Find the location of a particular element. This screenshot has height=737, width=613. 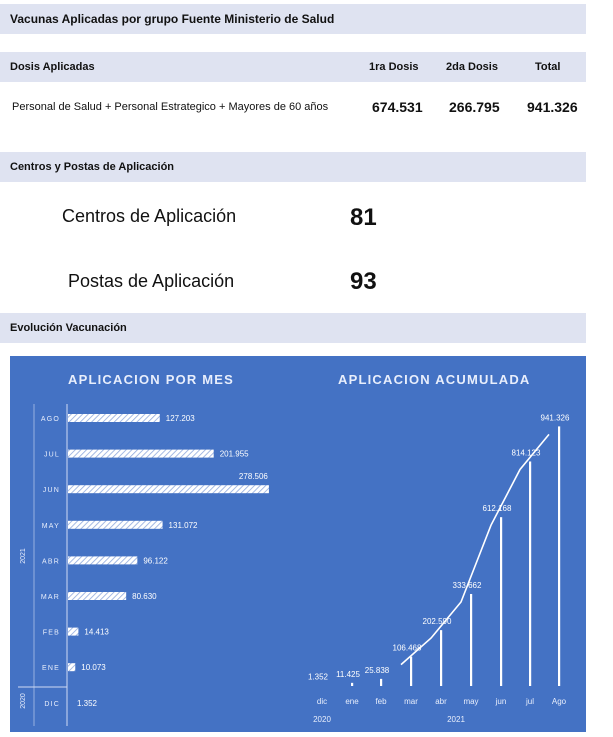

monthly-category-label: AGO is located at coordinates (50, 419).